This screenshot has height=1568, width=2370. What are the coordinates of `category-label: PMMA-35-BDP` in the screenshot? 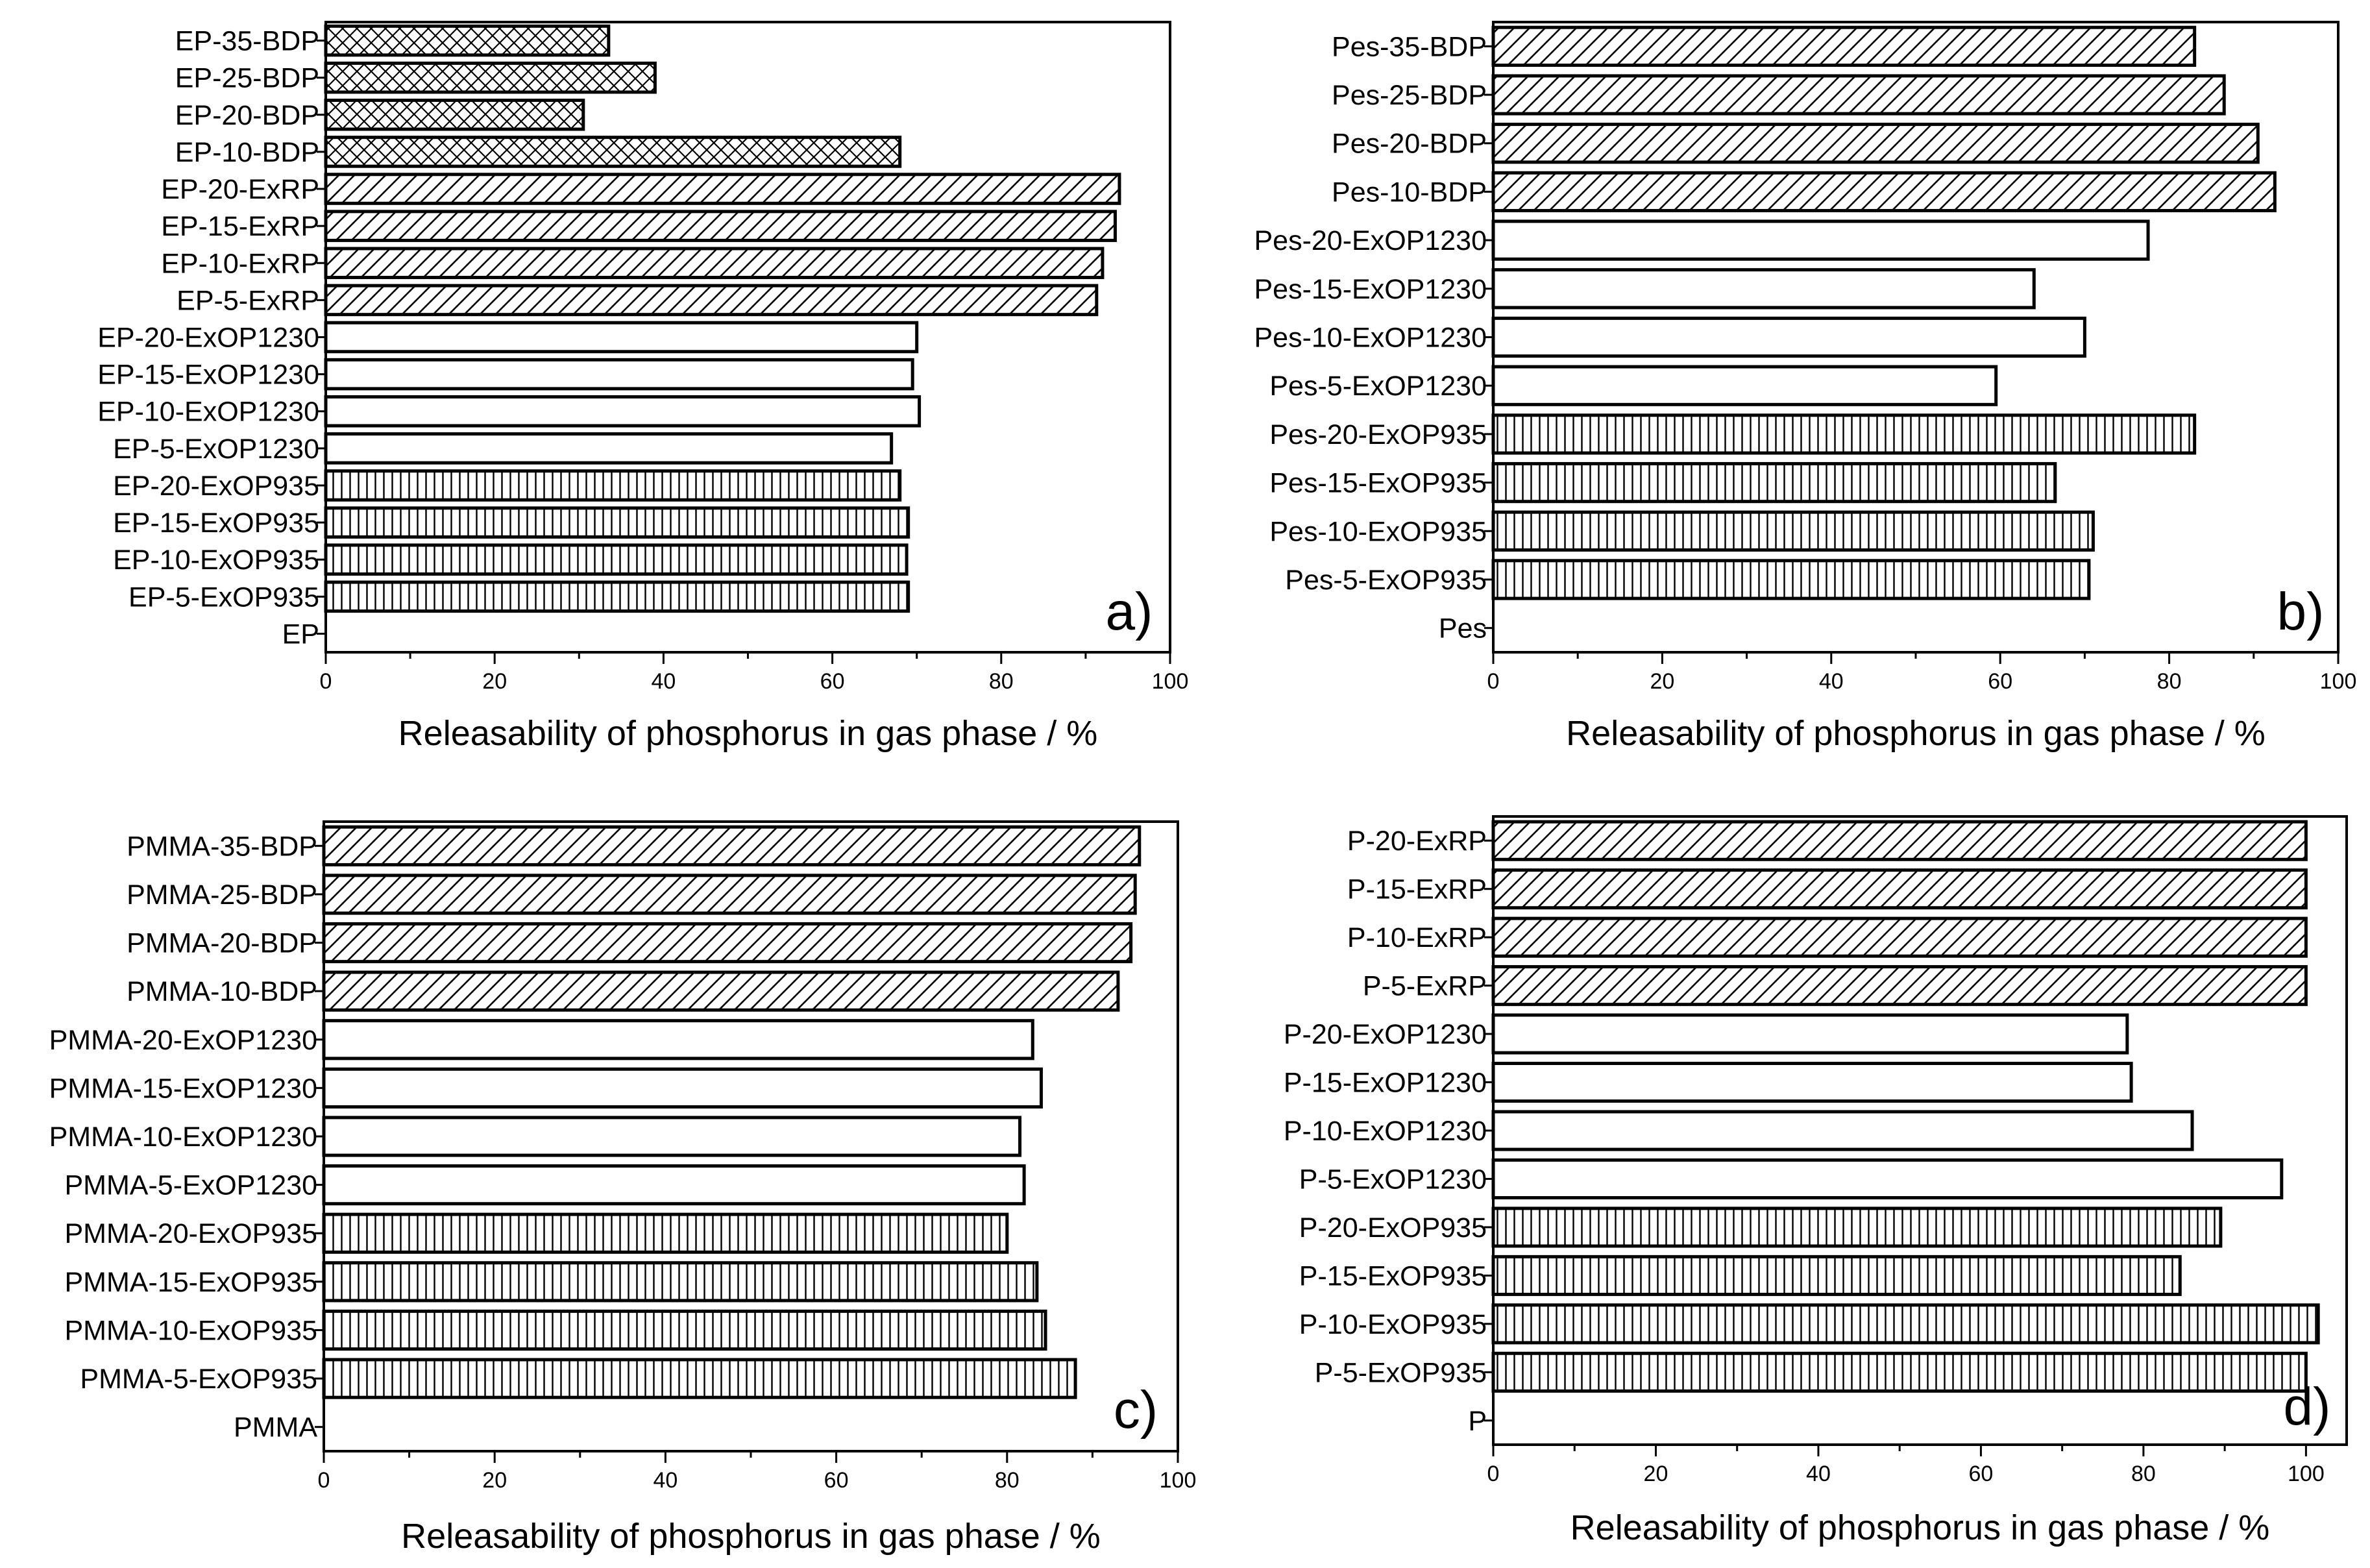 It's located at (222, 846).